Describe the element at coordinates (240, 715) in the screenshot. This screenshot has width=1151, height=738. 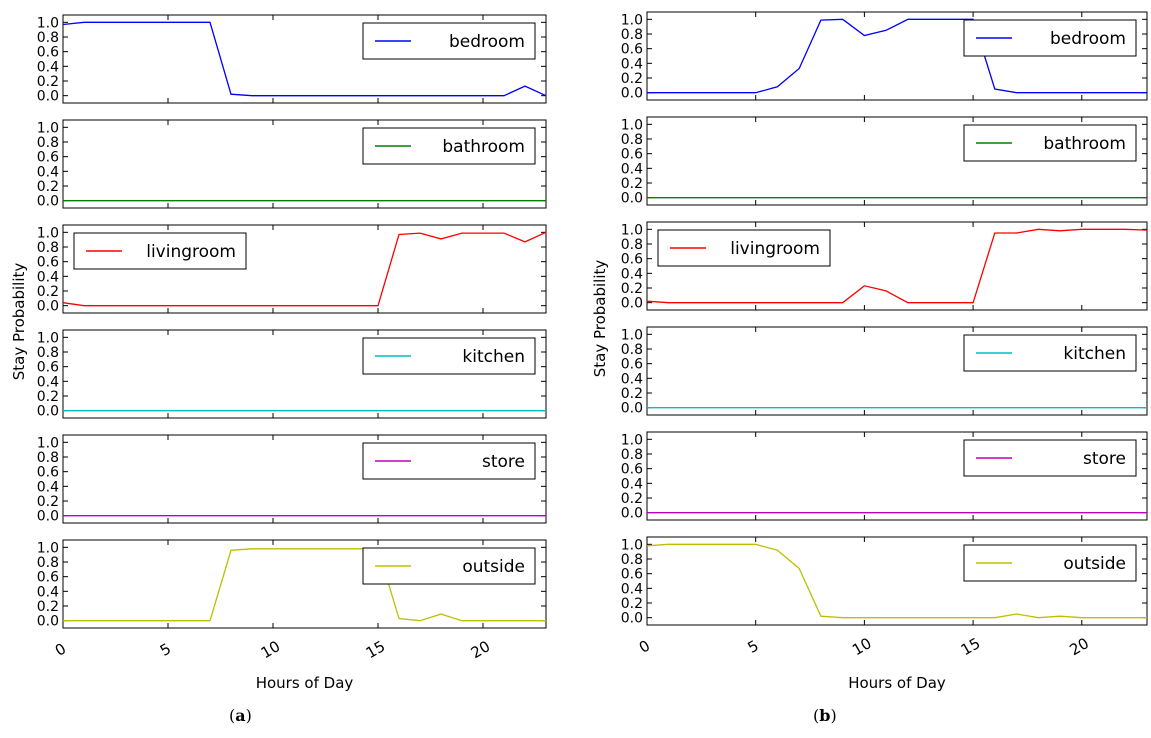
I see `panel-caption-a: (a)` at that location.